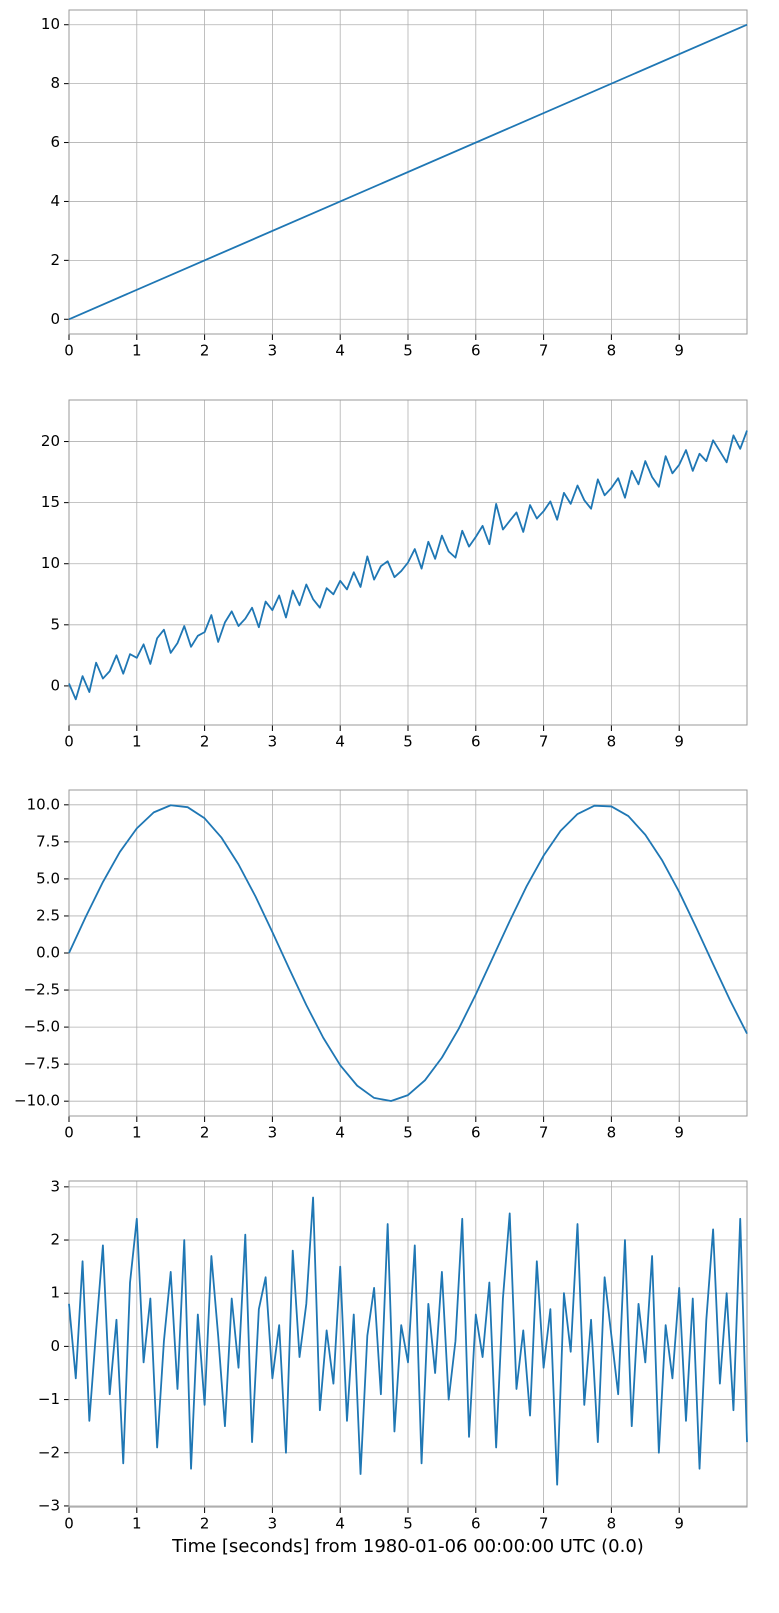 This screenshot has width=779, height=1613. I want to click on y-tick-label: −10.0, so click(37, 1101).